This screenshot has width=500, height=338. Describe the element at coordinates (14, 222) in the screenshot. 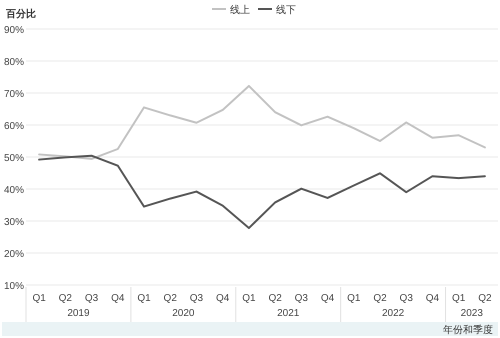

I see `y-tick-label: 30%` at that location.